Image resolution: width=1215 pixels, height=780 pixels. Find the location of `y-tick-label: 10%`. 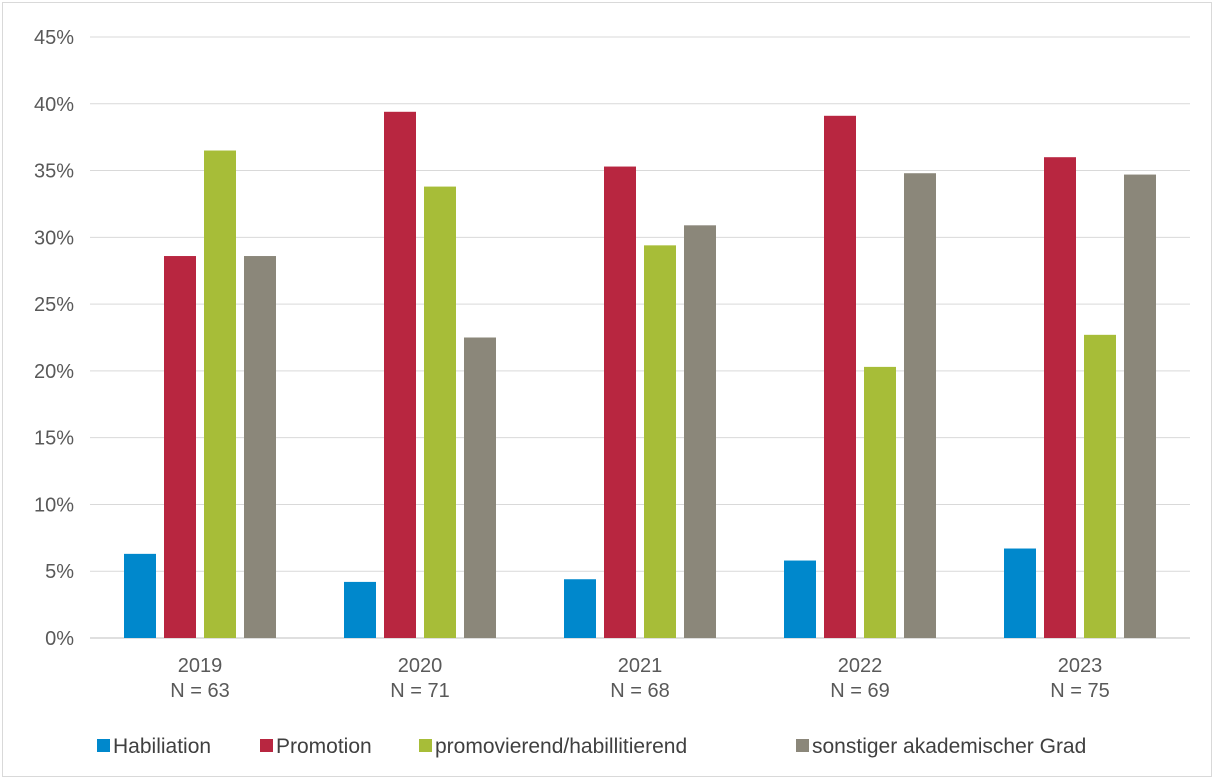

y-tick-label: 10% is located at coordinates (54, 505).